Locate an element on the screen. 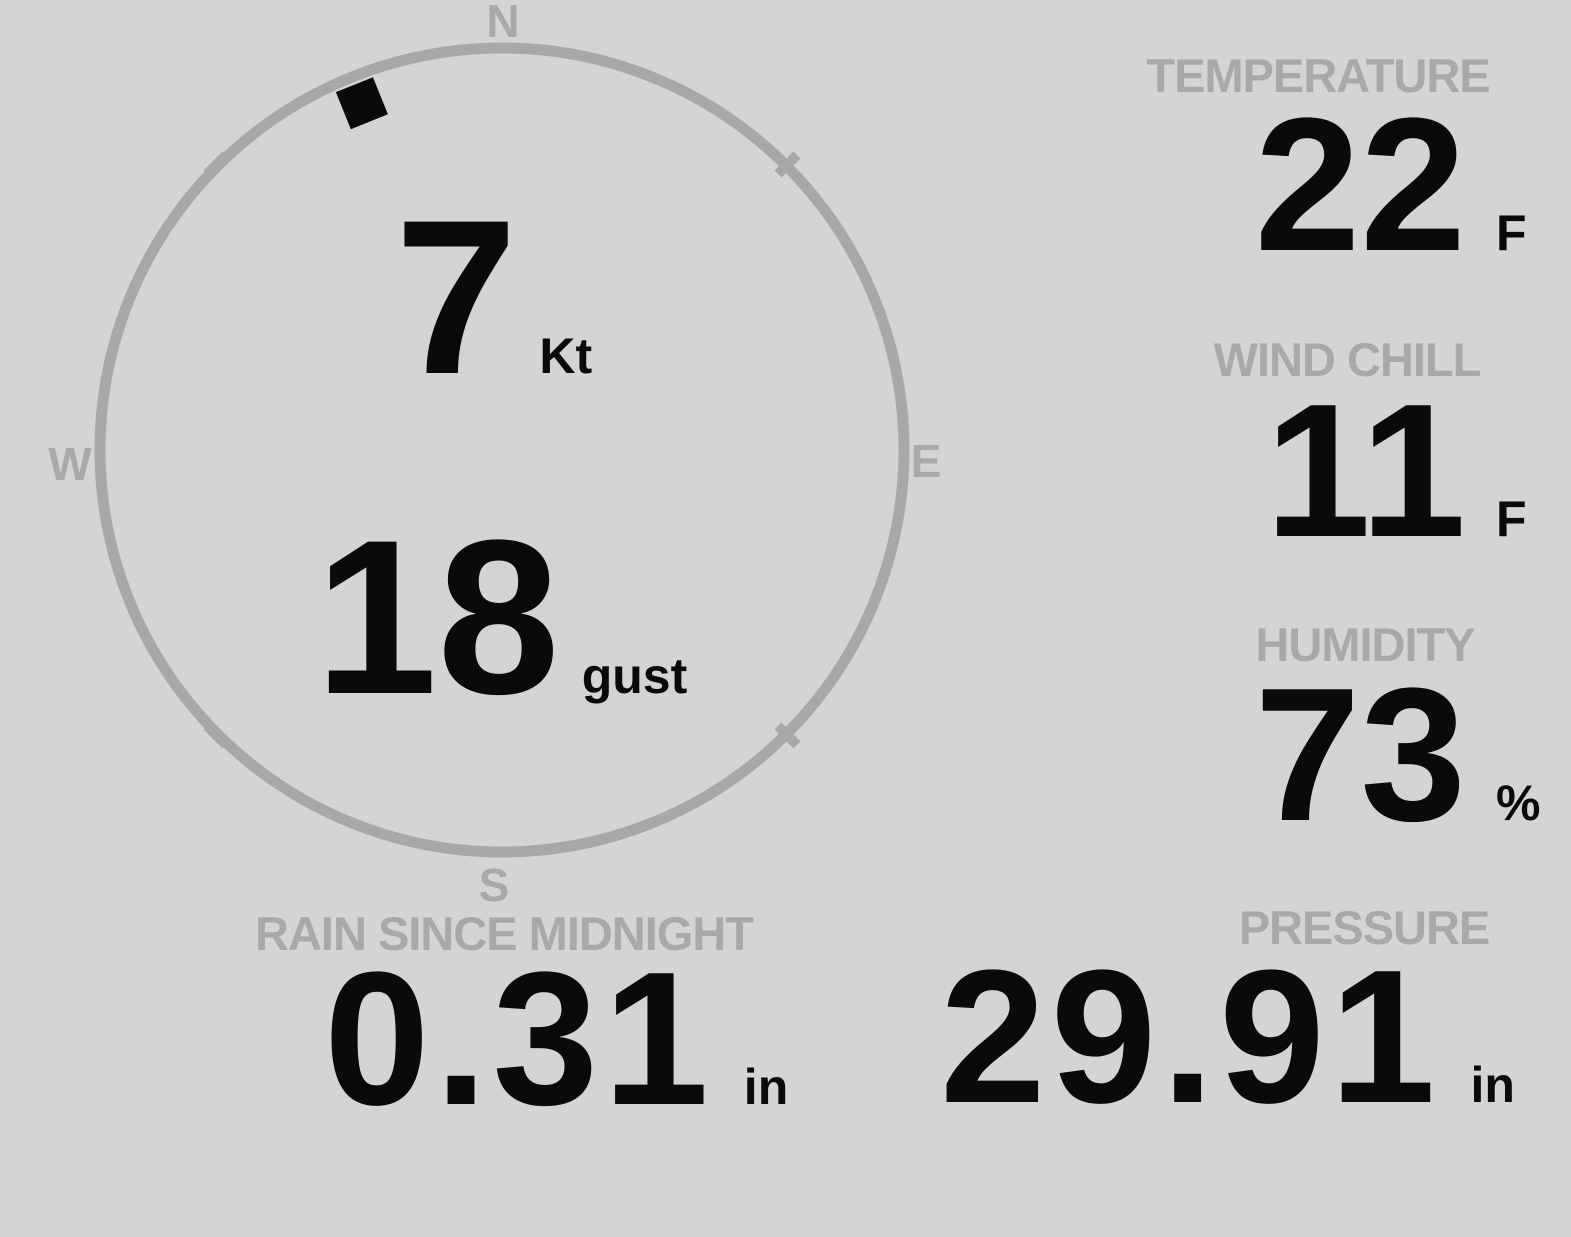 The width and height of the screenshot is (1571, 1237). wind-direction-marker-icon is located at coordinates (361, 103).